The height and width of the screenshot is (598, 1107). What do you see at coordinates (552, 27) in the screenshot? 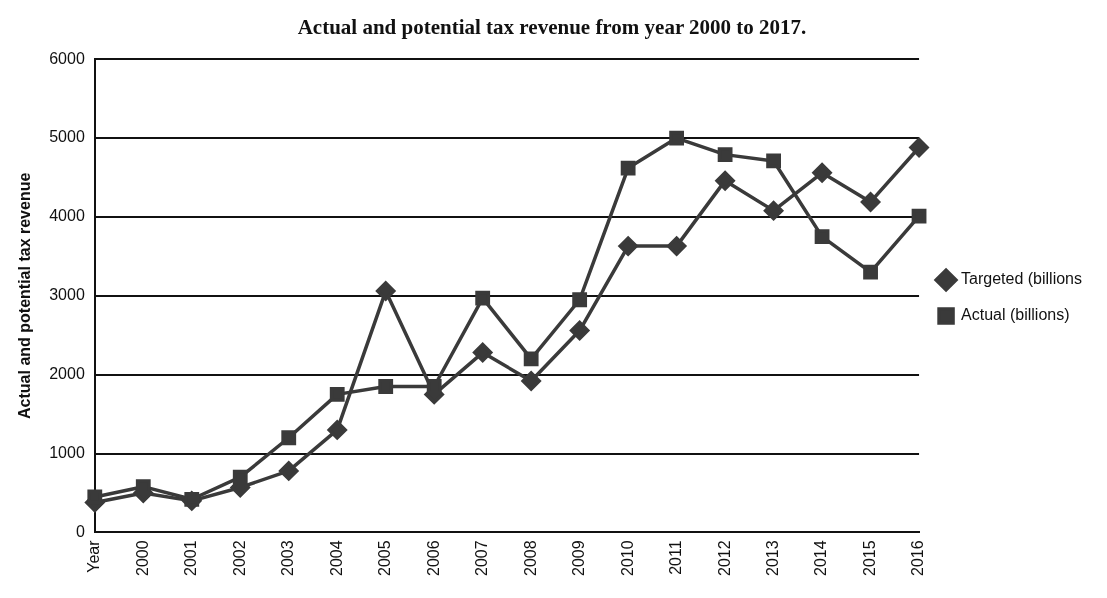
I see `chart-title: Actual and potential tax revenue from year 2000 to 2017.` at bounding box center [552, 27].